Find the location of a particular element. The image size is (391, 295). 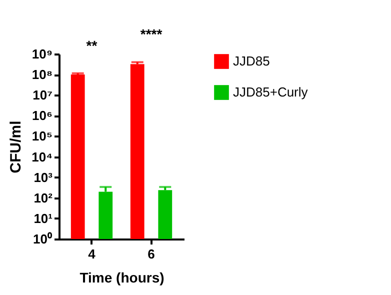

x-tick-label: 4 is located at coordinates (92, 254).